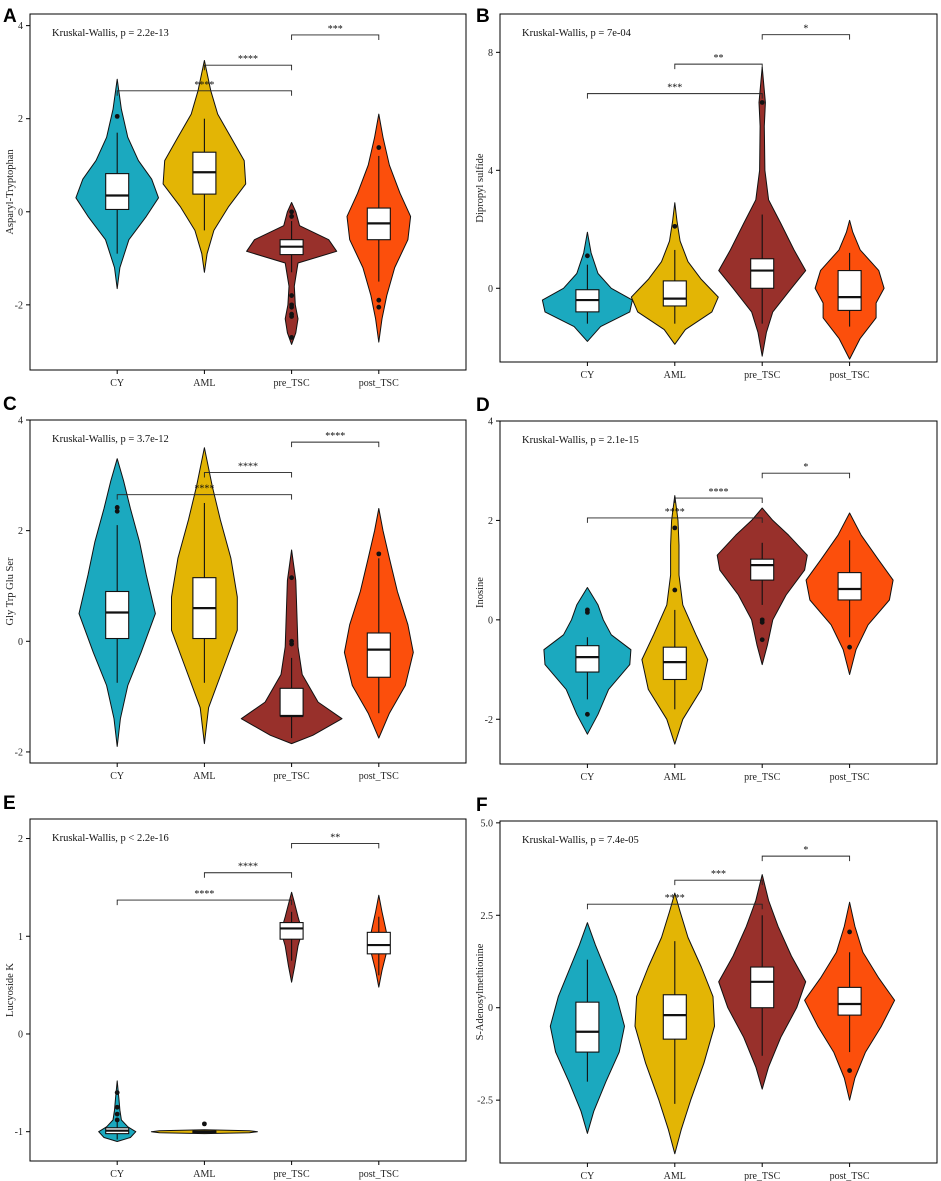 The height and width of the screenshot is (1181, 941). I want to click on significance-label: *, so click(805, 29).